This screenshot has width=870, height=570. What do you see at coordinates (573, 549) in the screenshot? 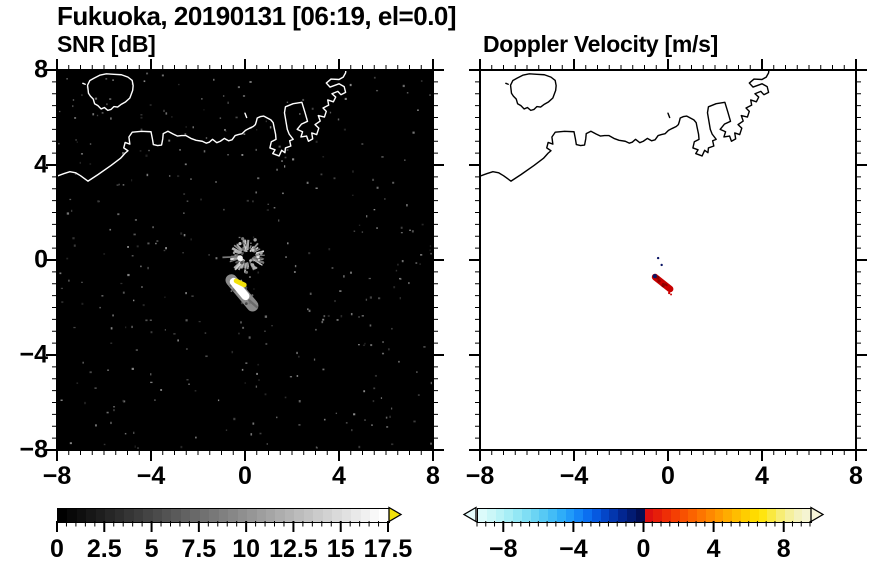
I see `colorbar-tick-label: −4` at bounding box center [573, 549].